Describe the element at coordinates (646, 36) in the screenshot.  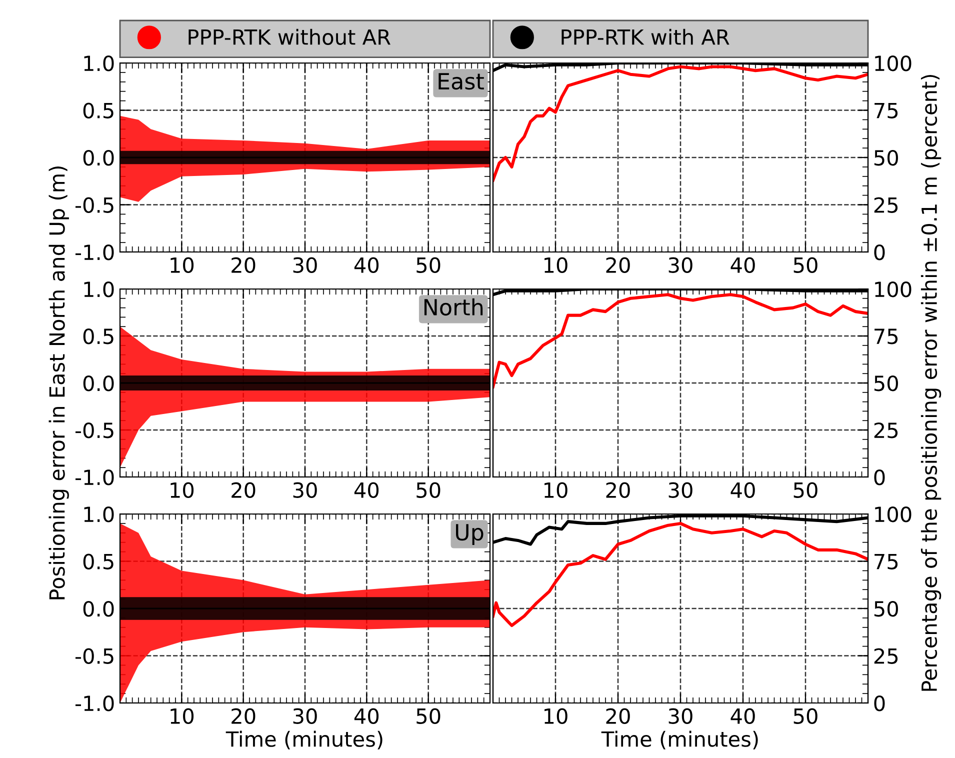
I see `legend-label: PPP-RTK with AR` at that location.